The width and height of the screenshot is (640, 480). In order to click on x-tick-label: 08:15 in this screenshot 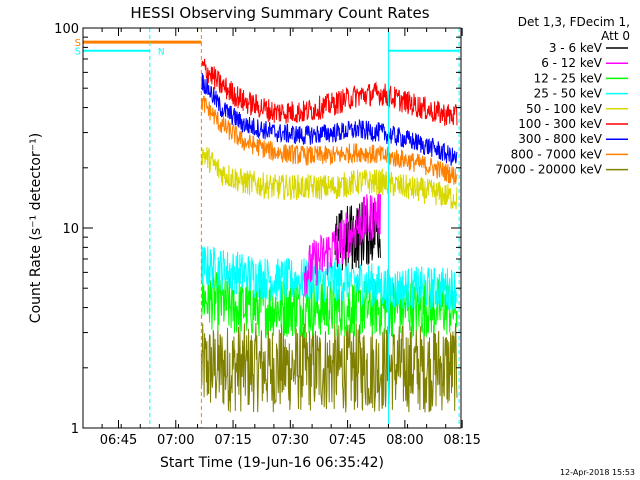, I will do `click(461, 440)`.